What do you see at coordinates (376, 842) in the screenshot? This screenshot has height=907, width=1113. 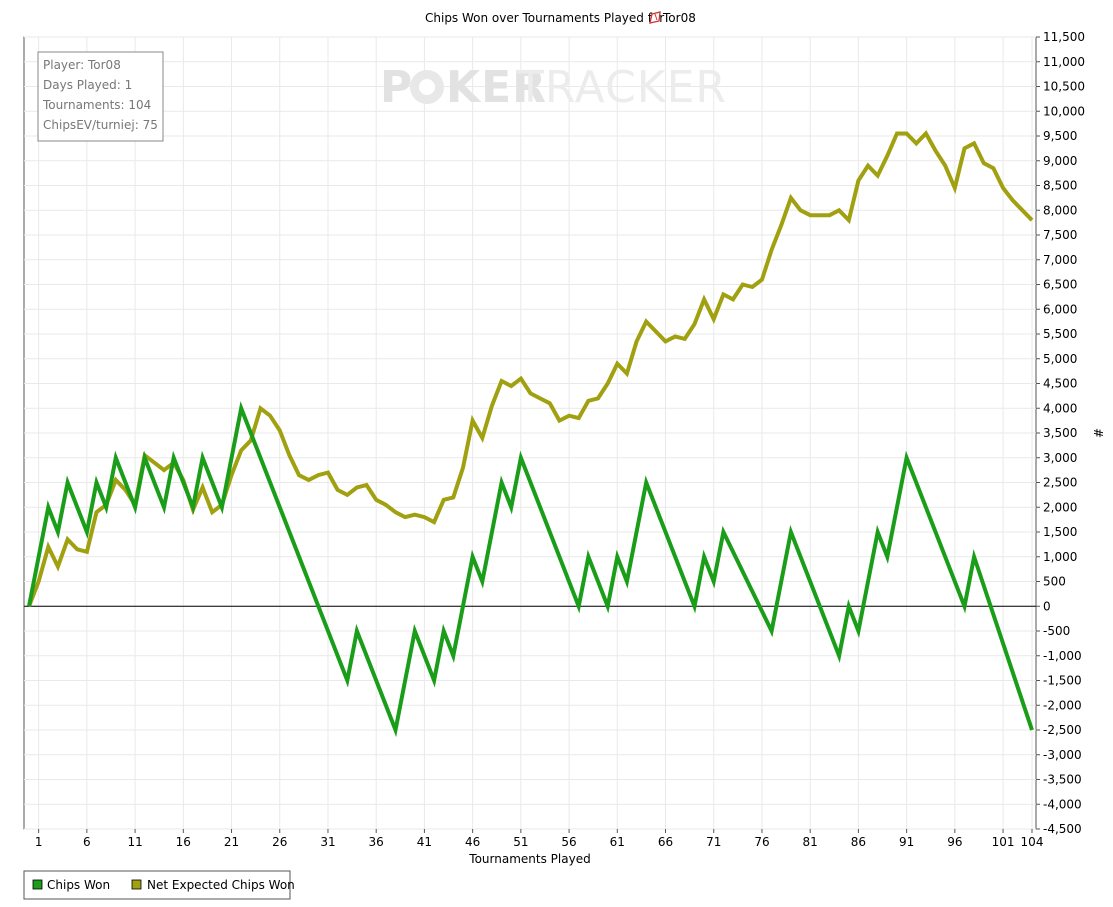 I see `x-tick-label: 36` at bounding box center [376, 842].